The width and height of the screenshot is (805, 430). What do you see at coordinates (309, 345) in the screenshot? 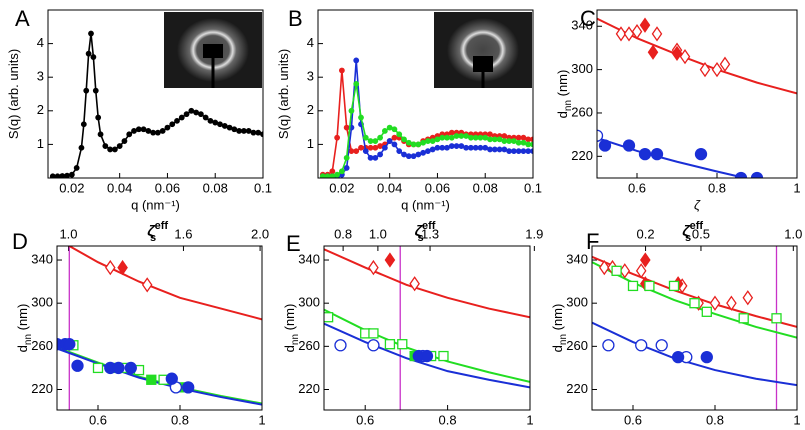
I see `y-tick-label: 260` at bounding box center [309, 345].